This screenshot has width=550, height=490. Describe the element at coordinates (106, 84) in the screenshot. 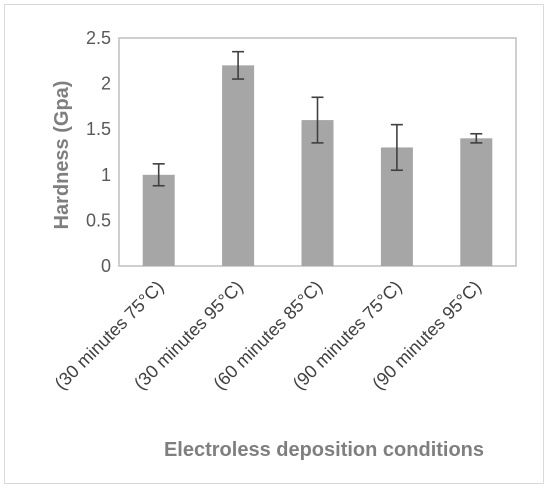

I see `y-tick-label: 2` at that location.